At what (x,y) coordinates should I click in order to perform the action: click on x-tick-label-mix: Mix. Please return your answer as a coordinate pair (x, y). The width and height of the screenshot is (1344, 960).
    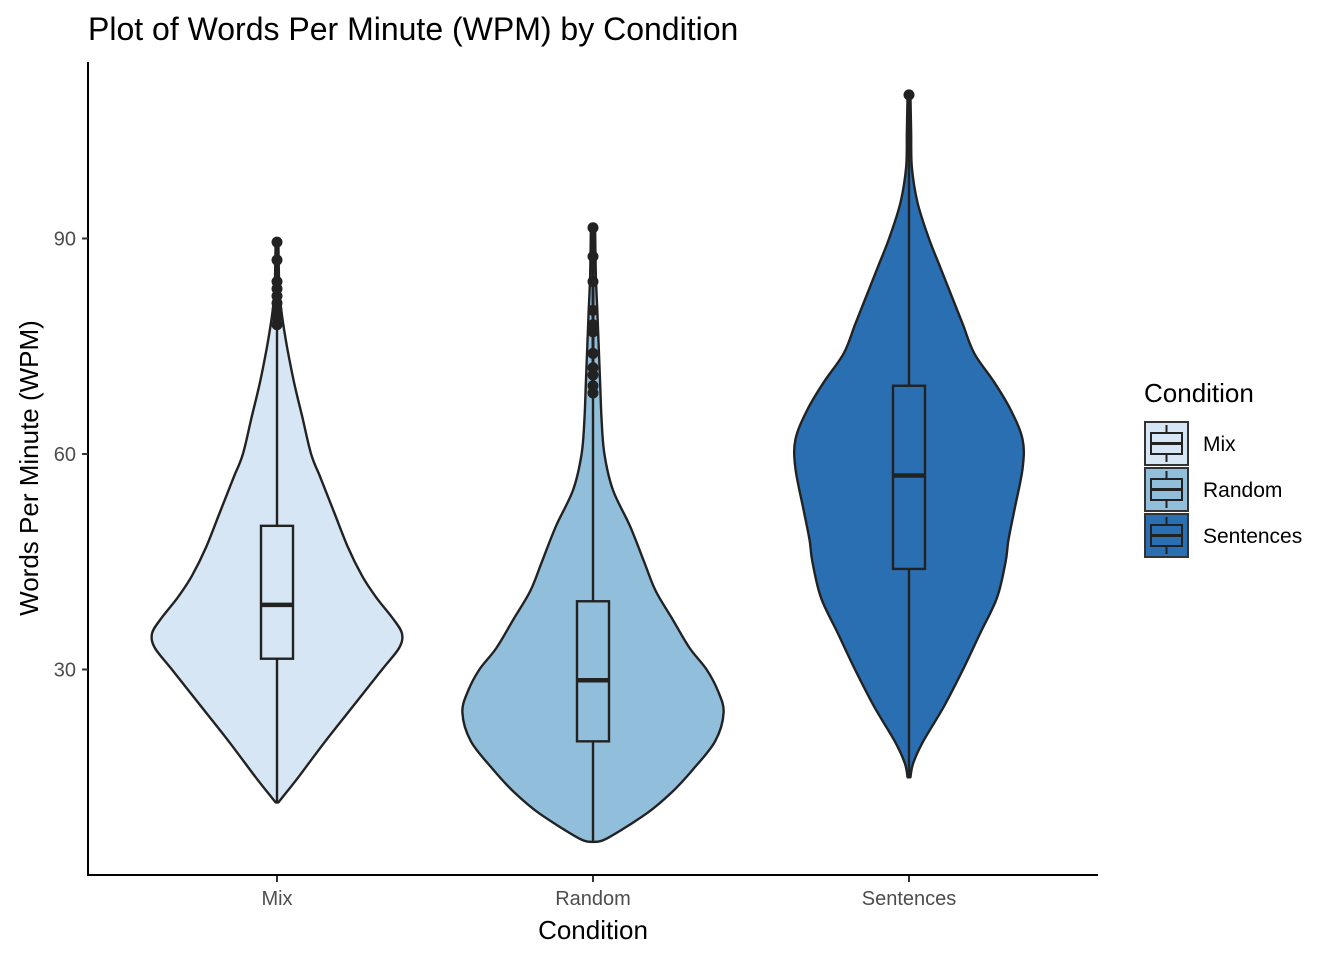
    Looking at the image, I should click on (276, 899).